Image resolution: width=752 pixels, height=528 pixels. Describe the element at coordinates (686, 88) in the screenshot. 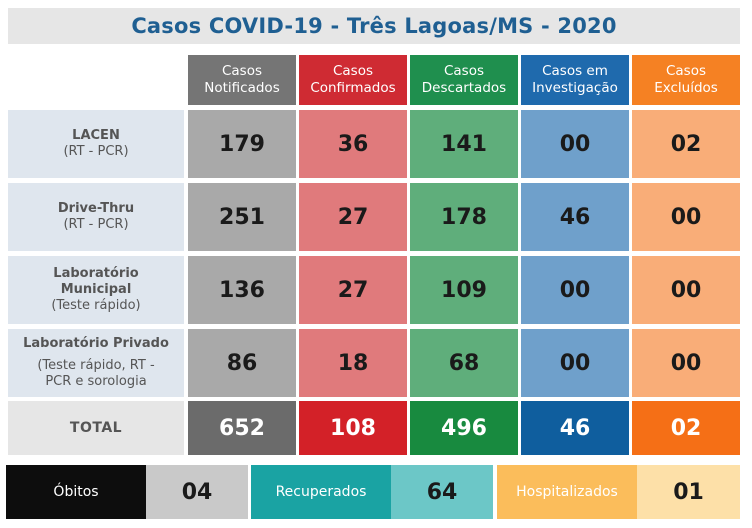

I see `header-excluidos-line2: Excluídos` at that location.